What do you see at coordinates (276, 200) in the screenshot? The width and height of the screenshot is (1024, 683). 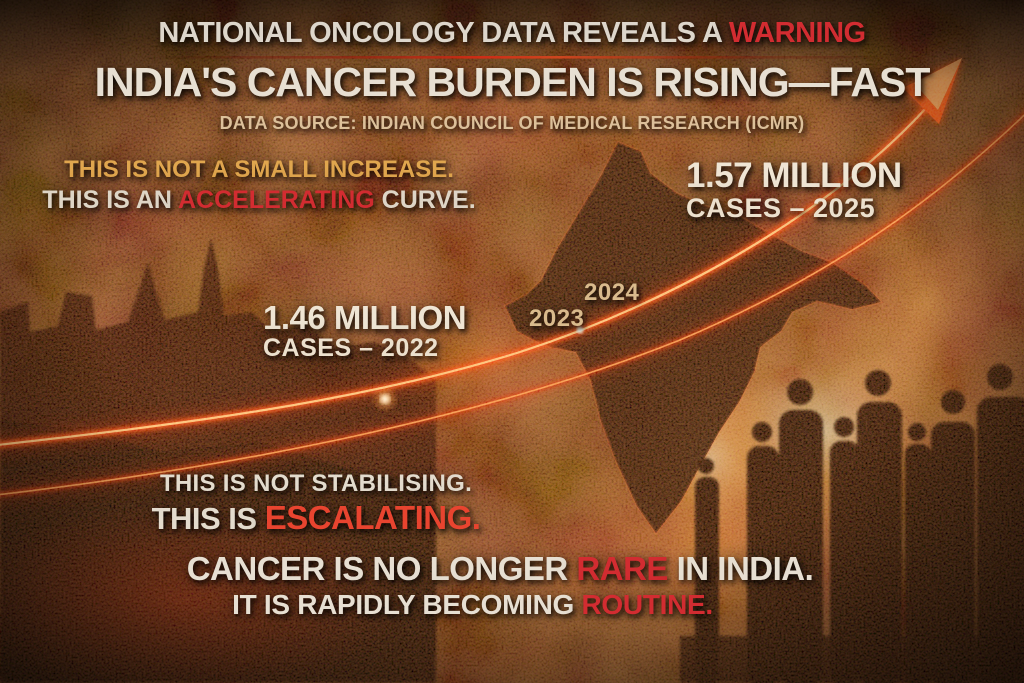 I see `callout-line2-highlight: ACCELERATING` at bounding box center [276, 200].